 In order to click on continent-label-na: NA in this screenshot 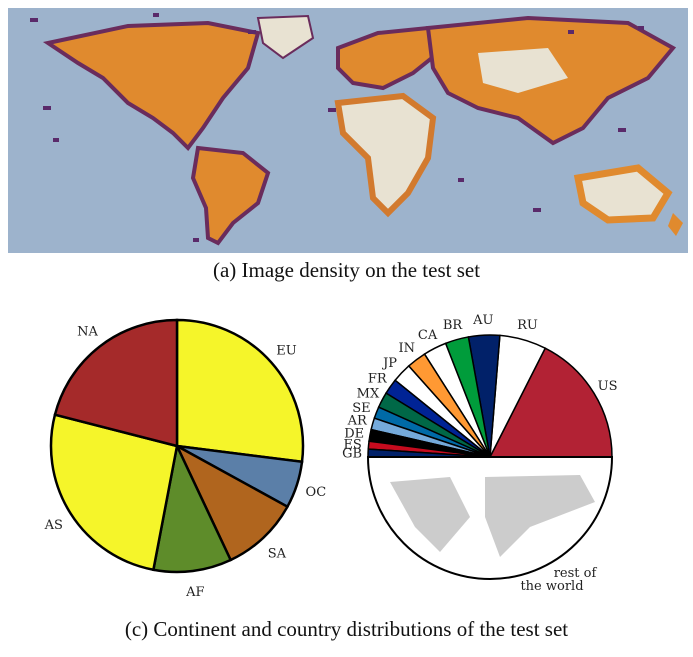, I will do `click(87, 332)`.